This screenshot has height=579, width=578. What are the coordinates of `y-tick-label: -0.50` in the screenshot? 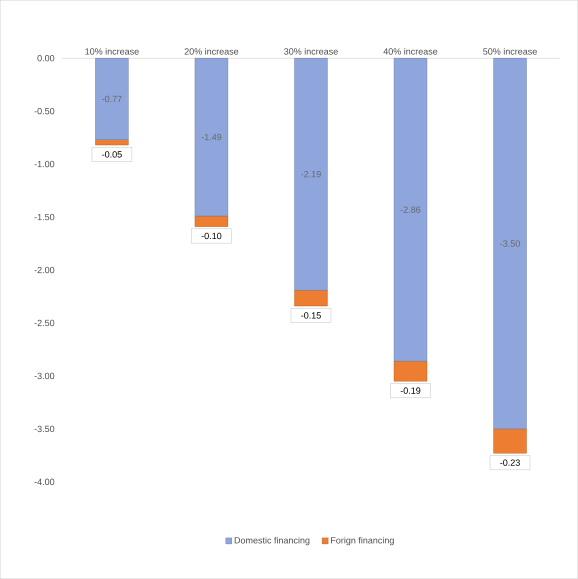 It's located at (44, 111).